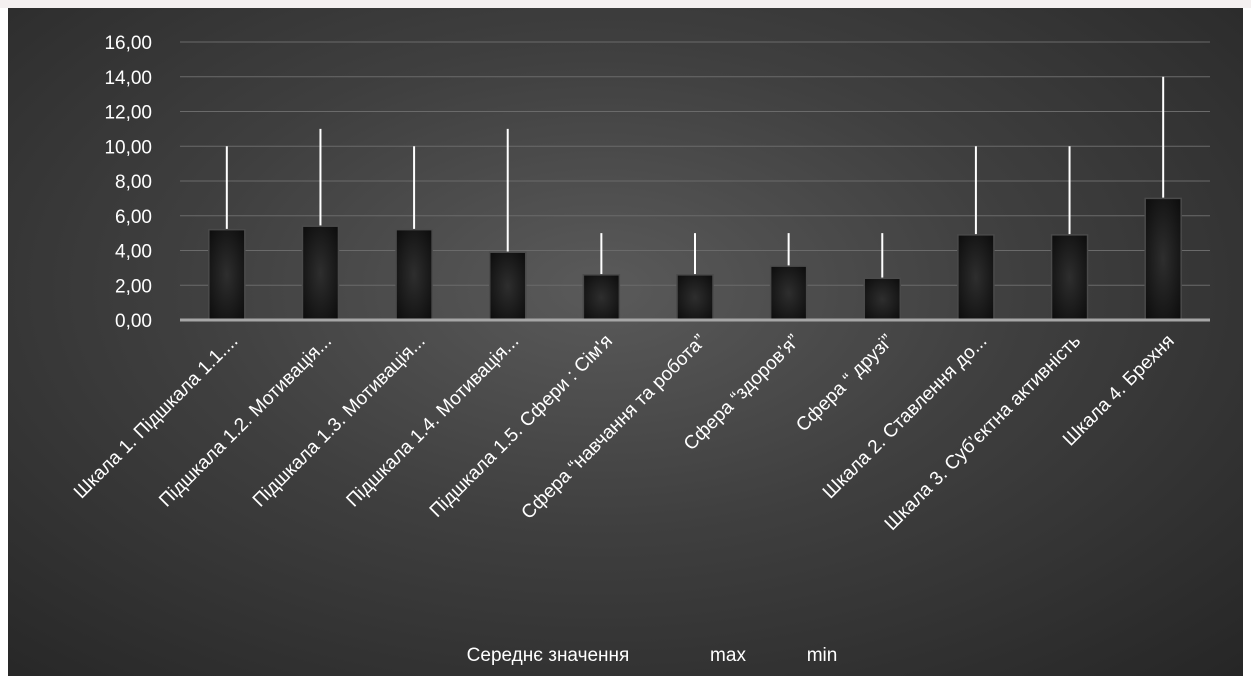  What do you see at coordinates (128, 113) in the screenshot?
I see `y-tick-label: 12,00` at bounding box center [128, 113].